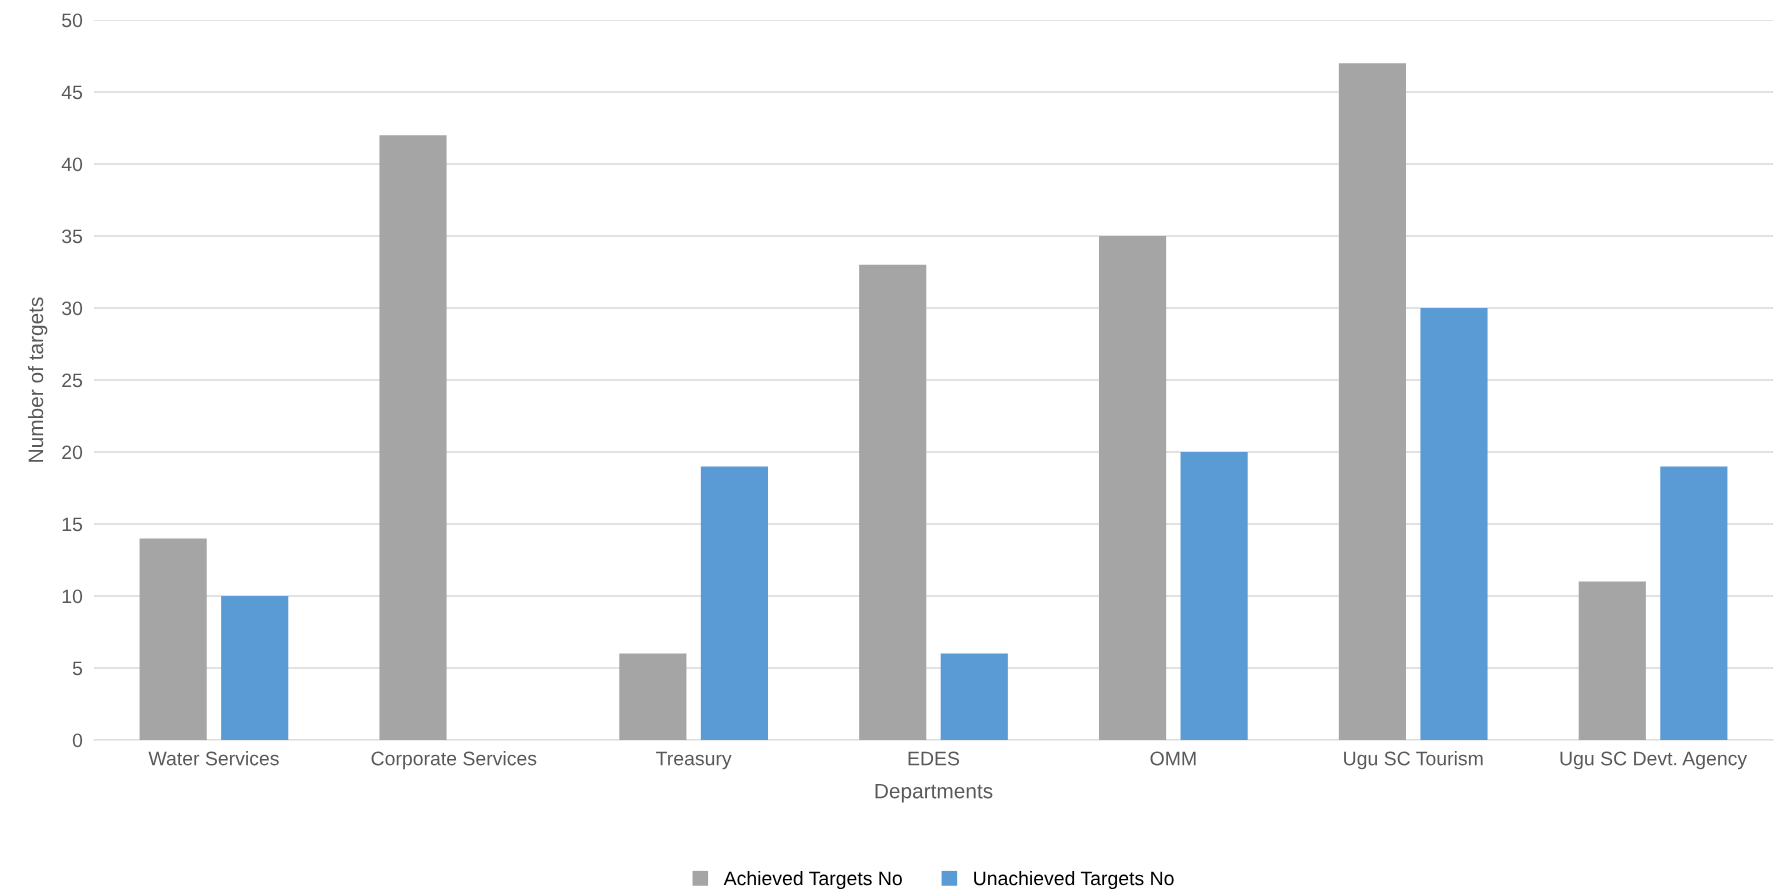 This screenshot has height=894, width=1781. I want to click on legend-label: Unachieved Targets No, so click(1074, 880).